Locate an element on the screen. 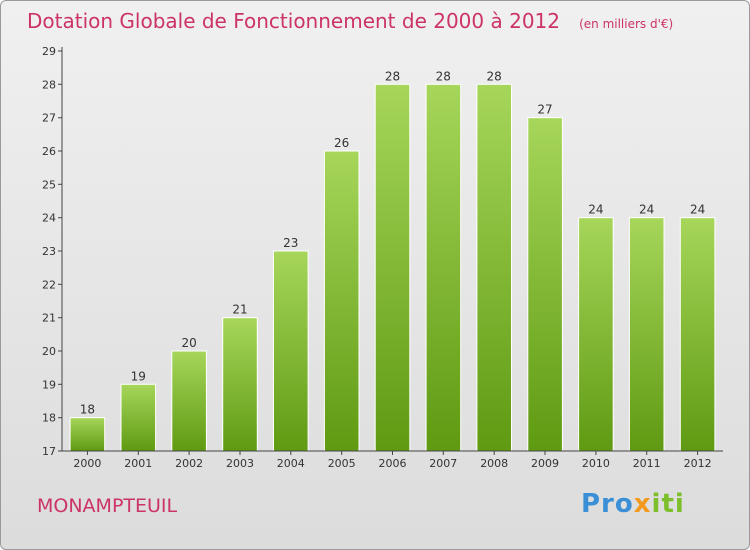 This screenshot has height=550, width=750. x-tick-label: 2005 is located at coordinates (342, 463).